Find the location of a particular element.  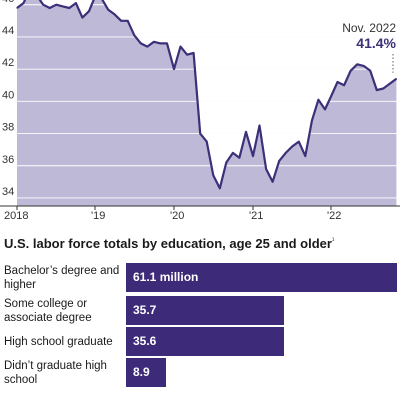

bar-value-label: 61.1 million is located at coordinates (166, 277).